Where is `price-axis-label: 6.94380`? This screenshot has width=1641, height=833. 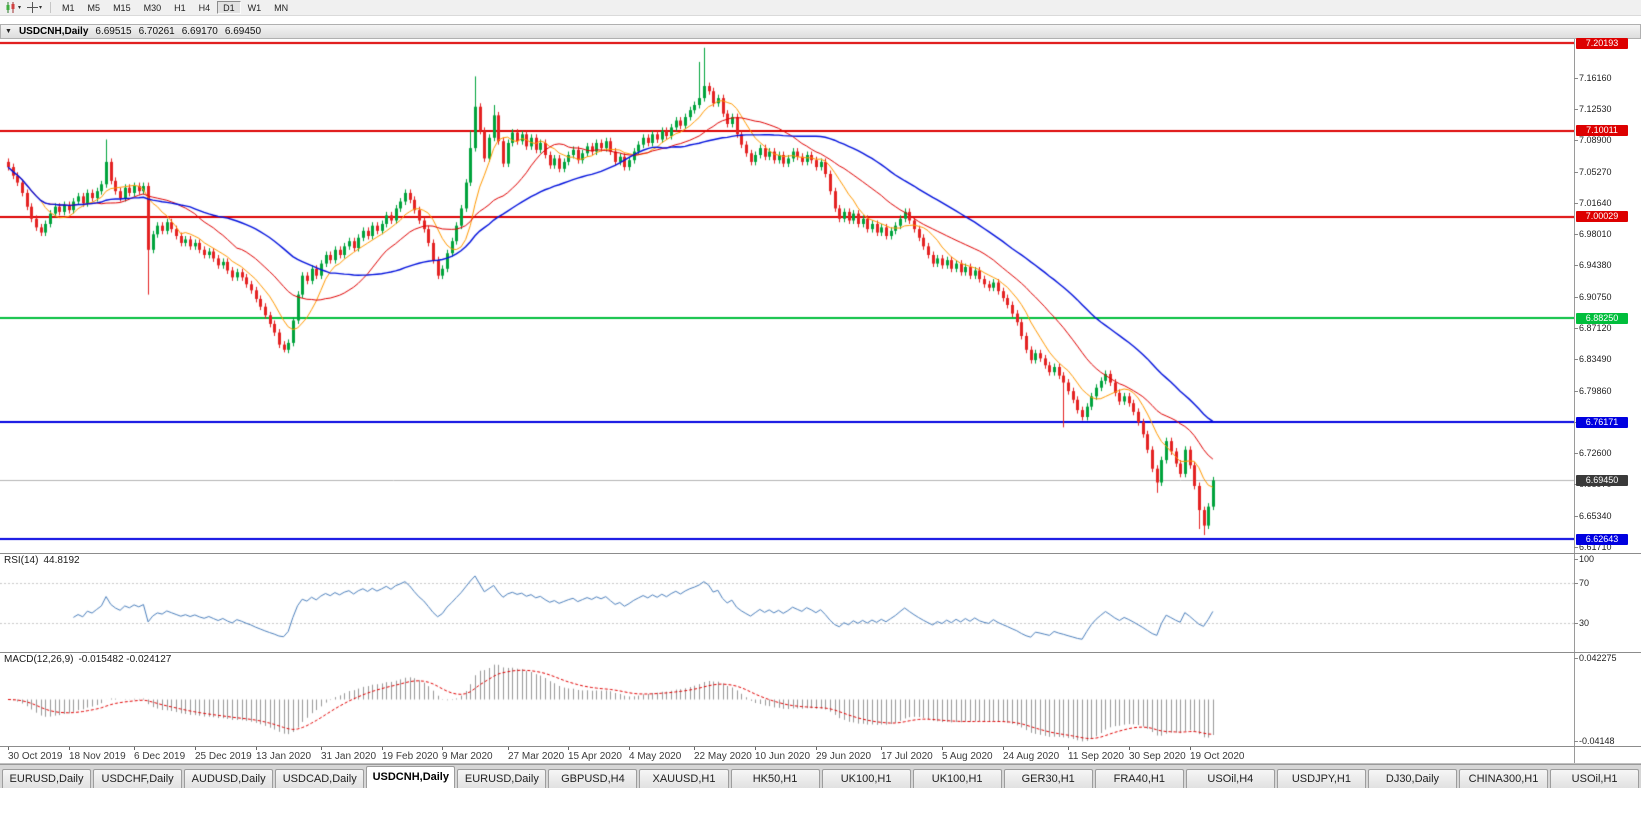 price-axis-label: 6.94380 is located at coordinates (1595, 265).